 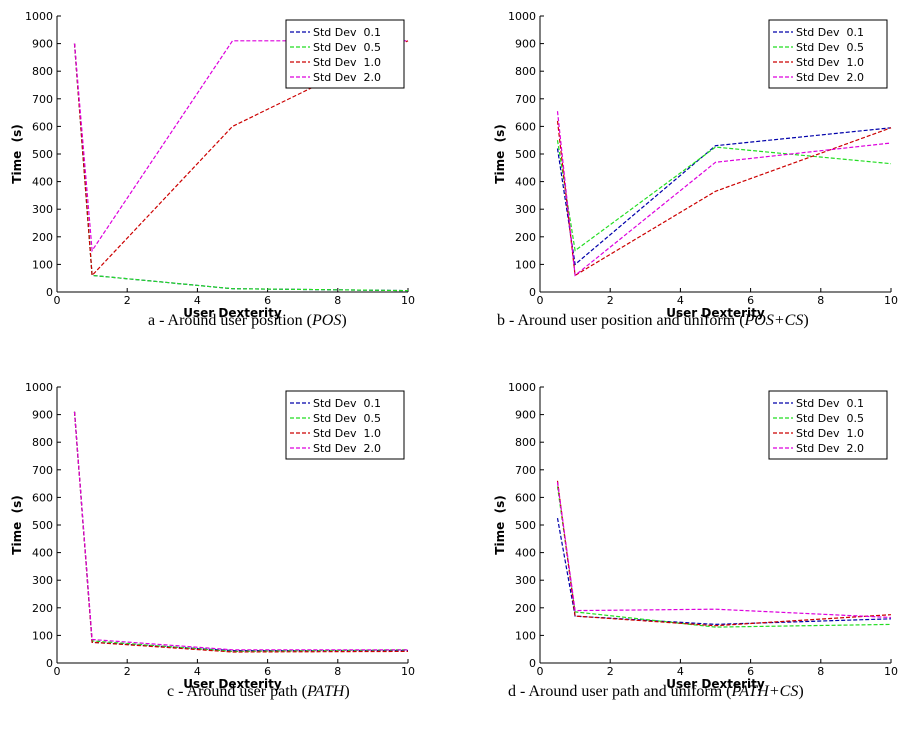 I want to click on chart-2-legend-label-4: Std Dev 2.0, so click(x=830, y=77).